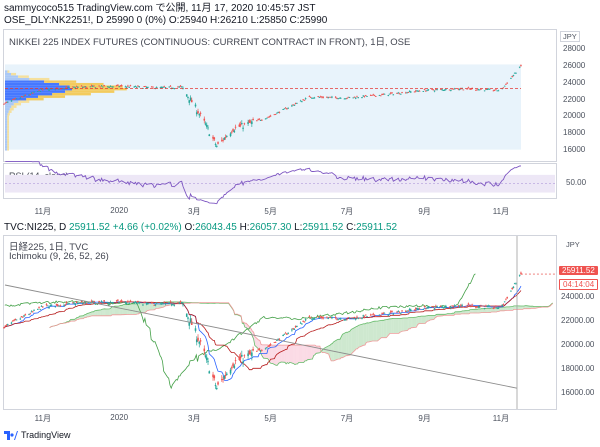  I want to click on brand-name: TradingView, so click(46, 435).